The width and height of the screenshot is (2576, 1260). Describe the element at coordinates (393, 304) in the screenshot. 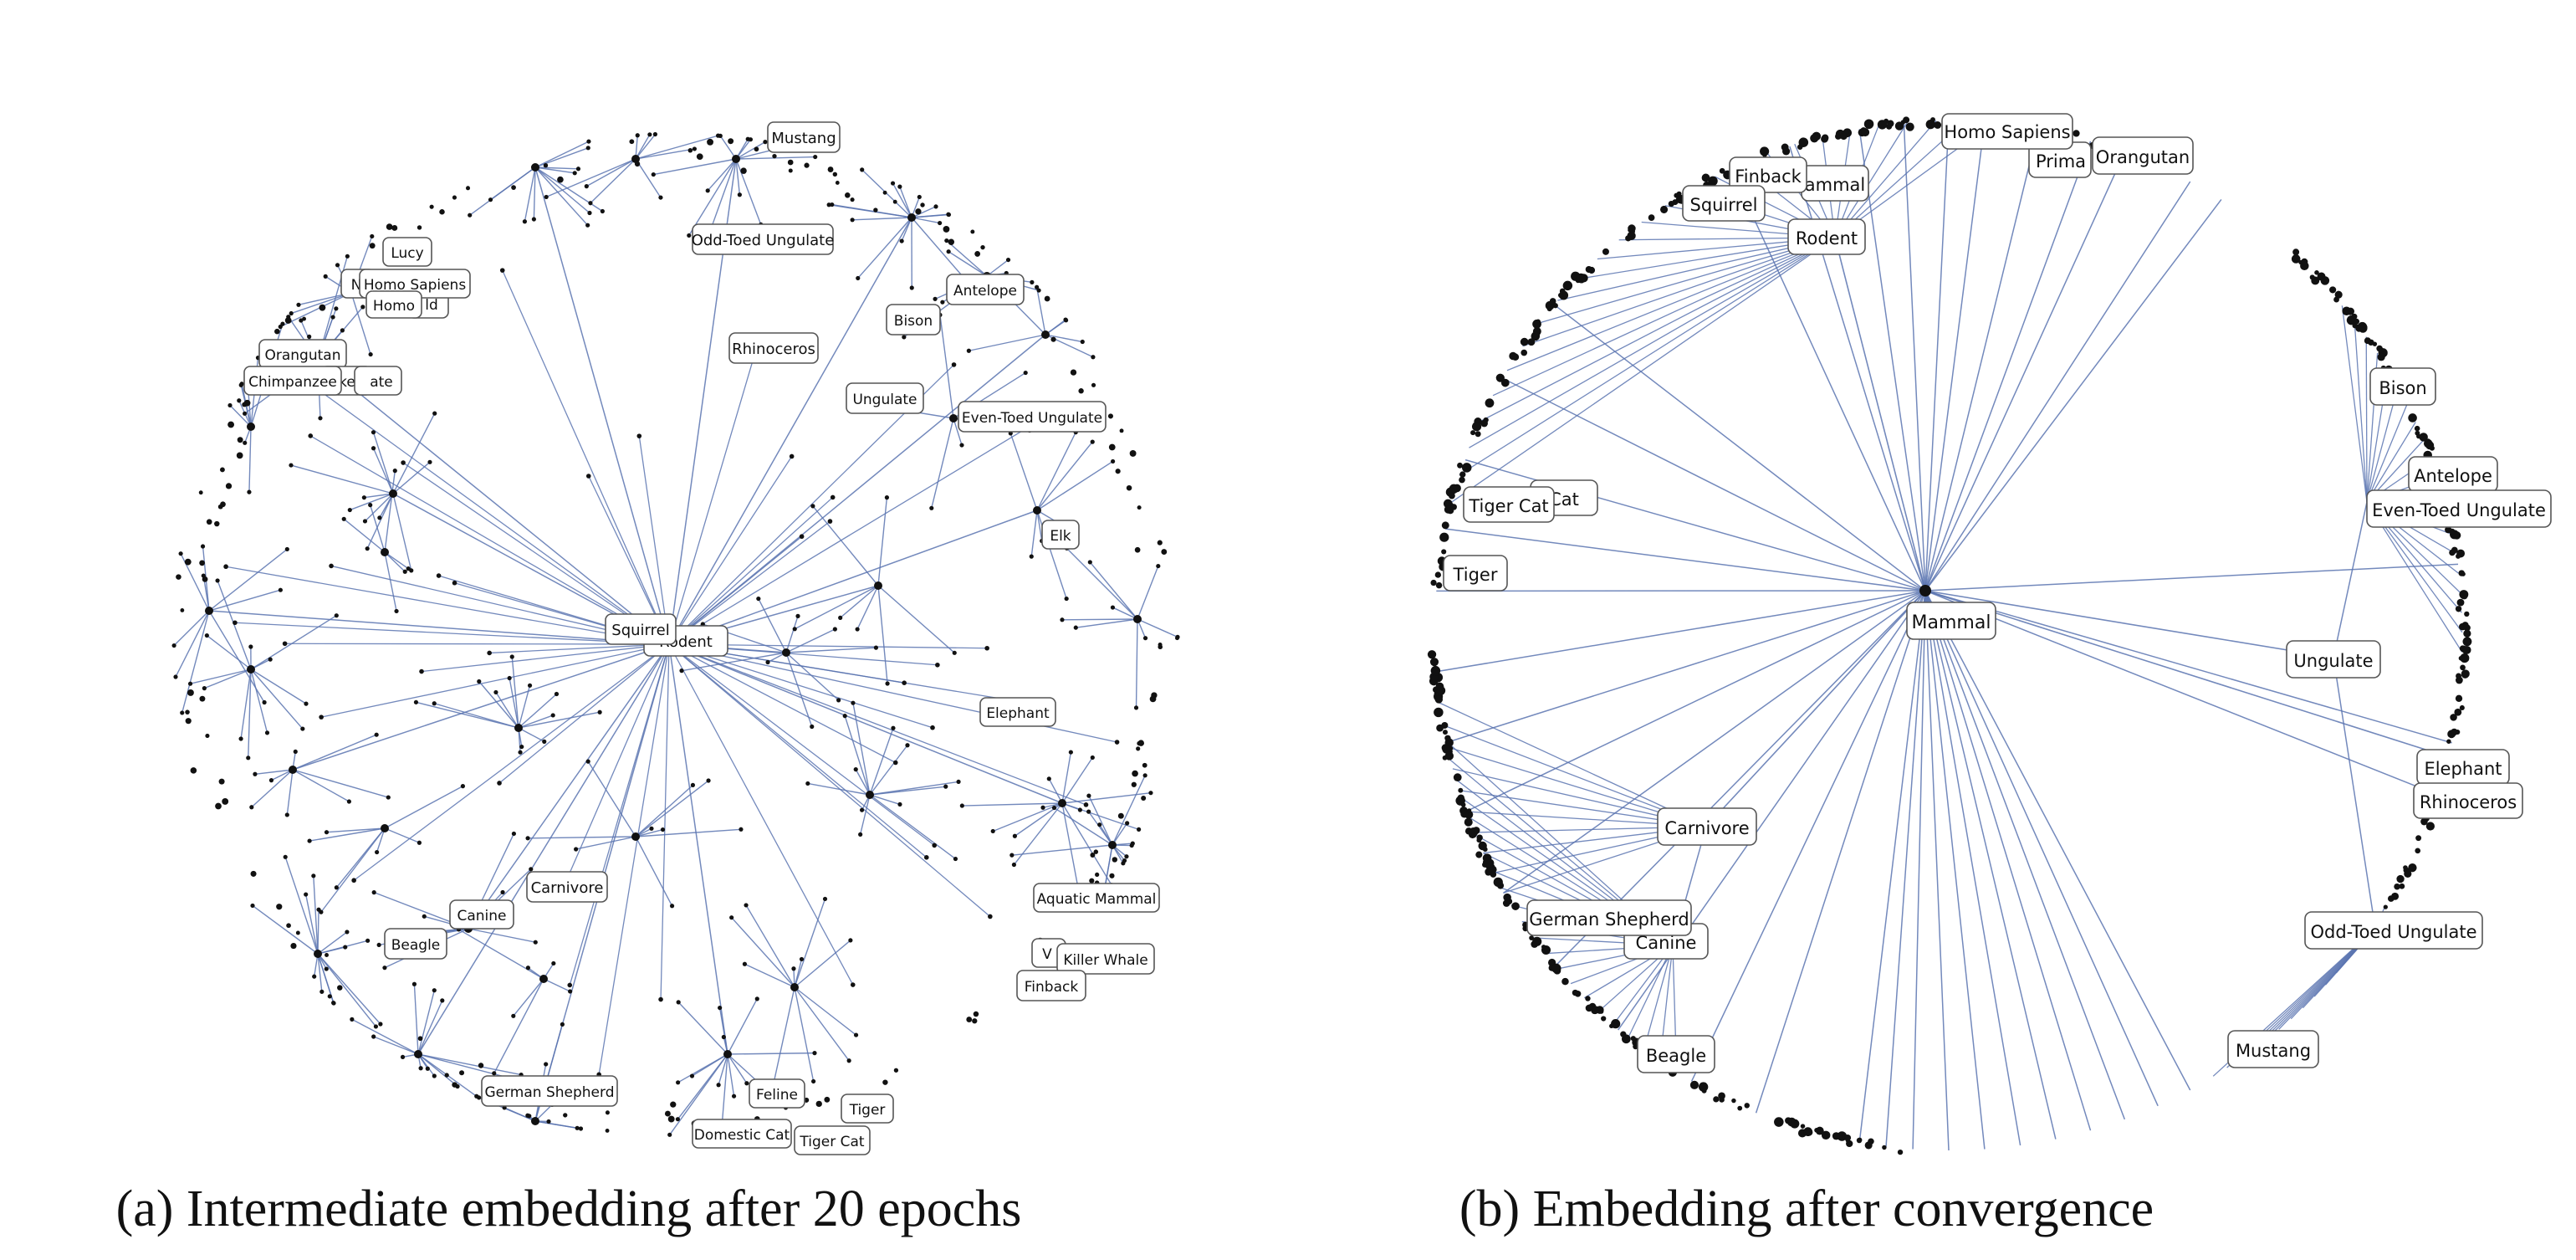

I see `label-homo: Homo` at that location.